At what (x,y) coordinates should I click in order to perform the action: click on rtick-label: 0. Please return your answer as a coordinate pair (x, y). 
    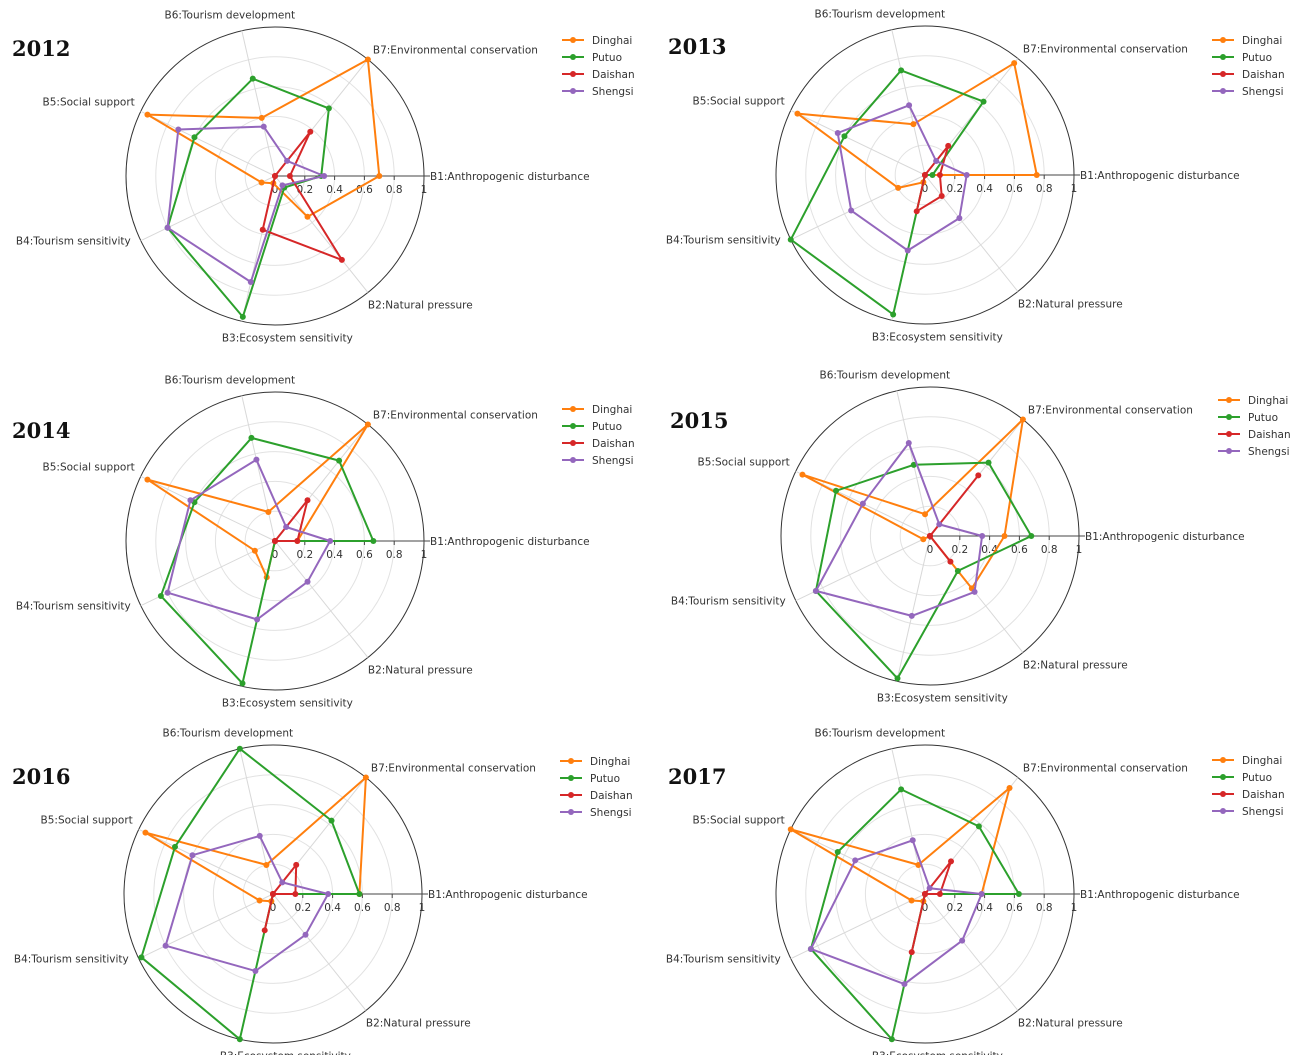
    Looking at the image, I should click on (275, 555).